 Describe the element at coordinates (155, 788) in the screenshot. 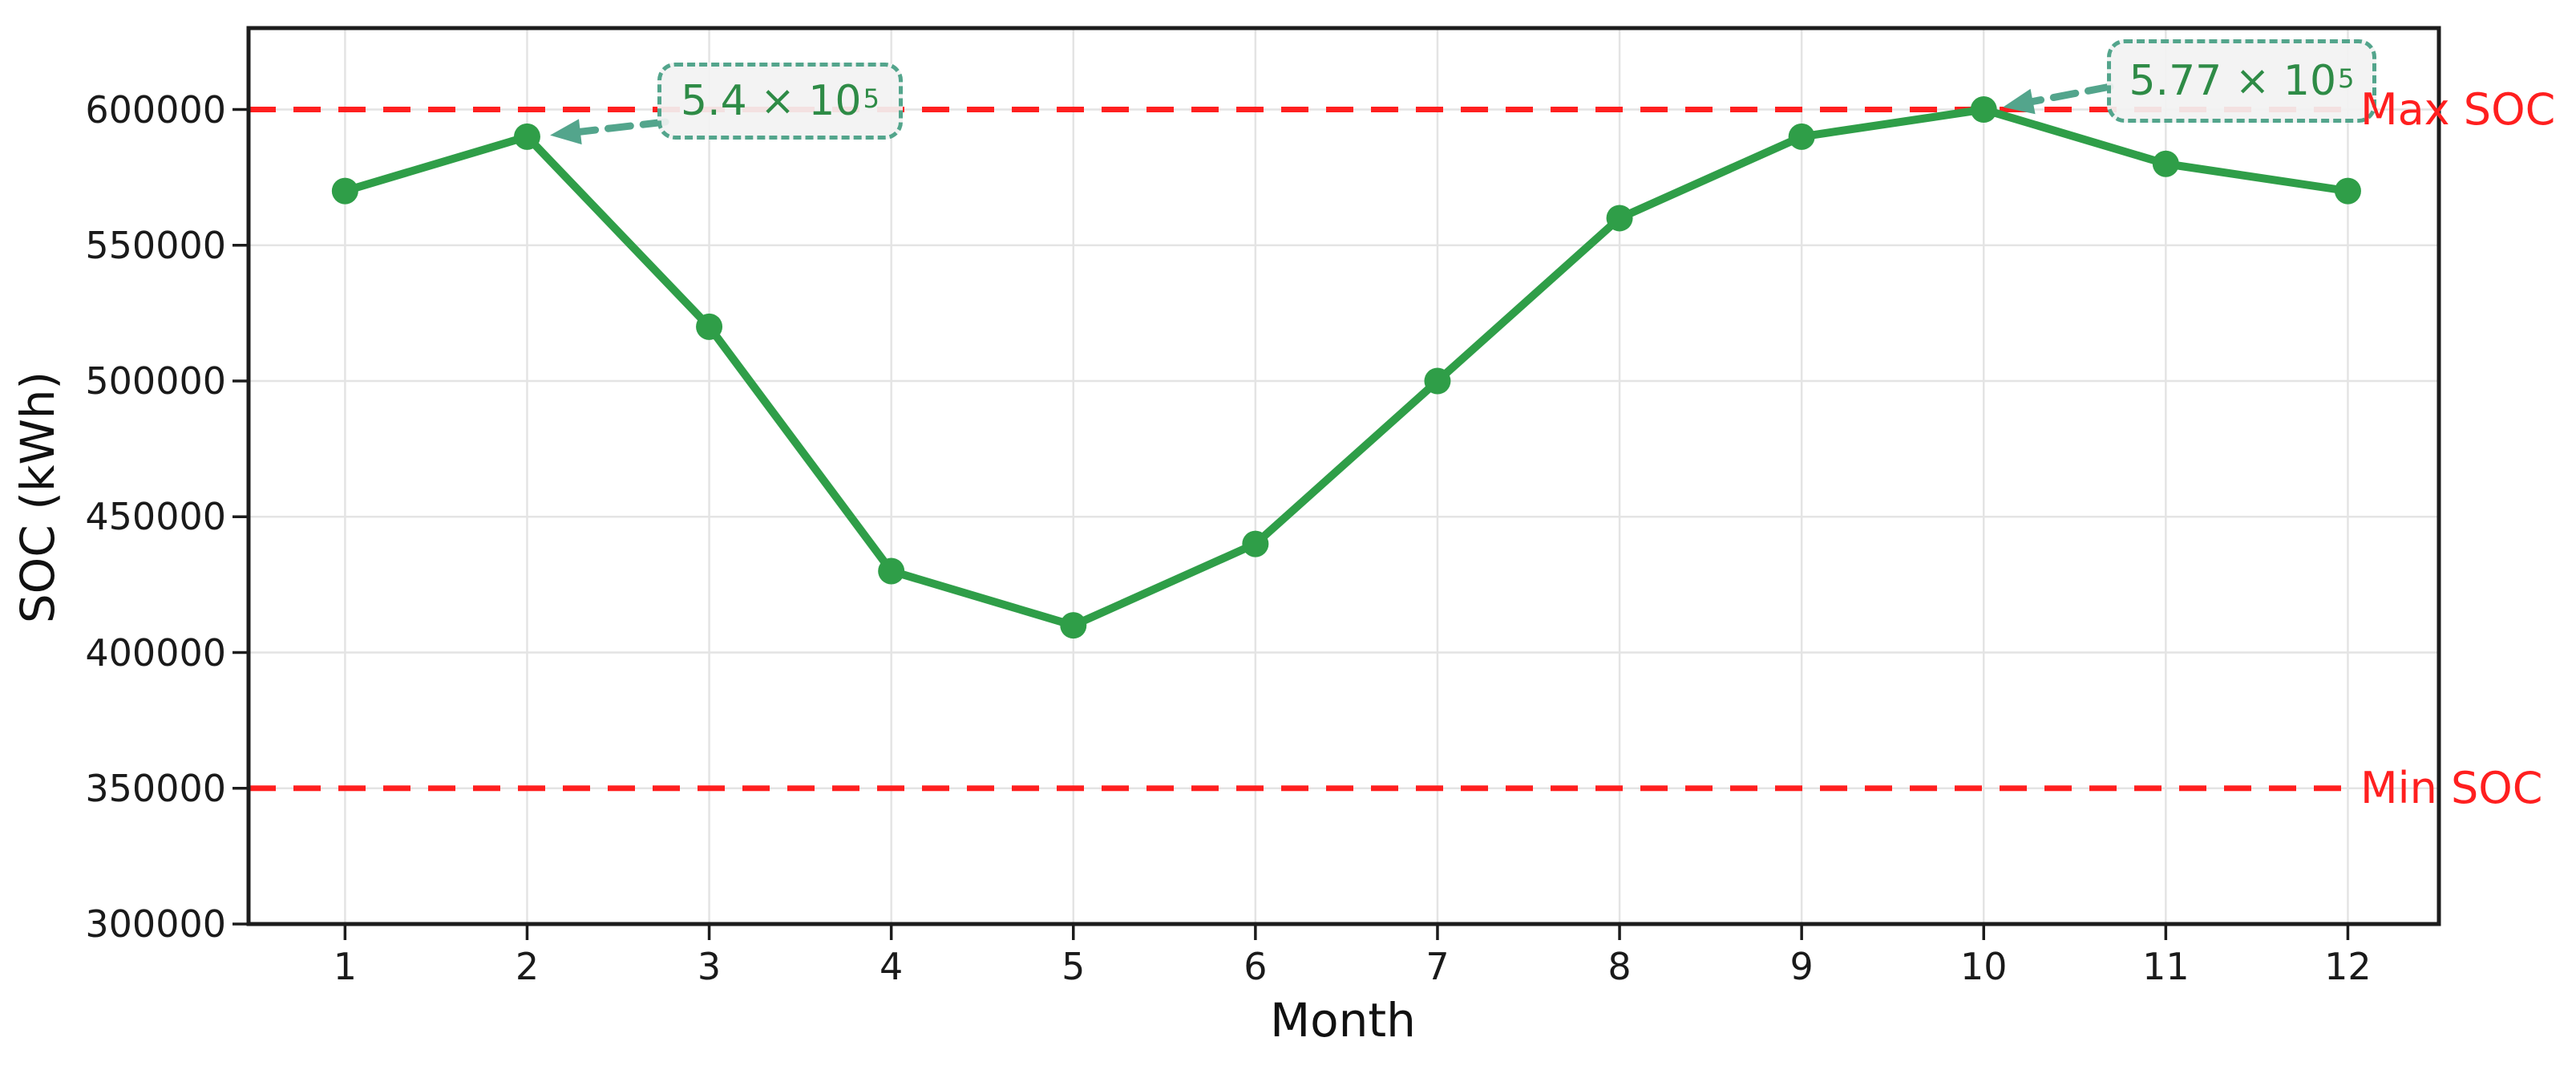

I see `y-tick-label: 350000` at that location.